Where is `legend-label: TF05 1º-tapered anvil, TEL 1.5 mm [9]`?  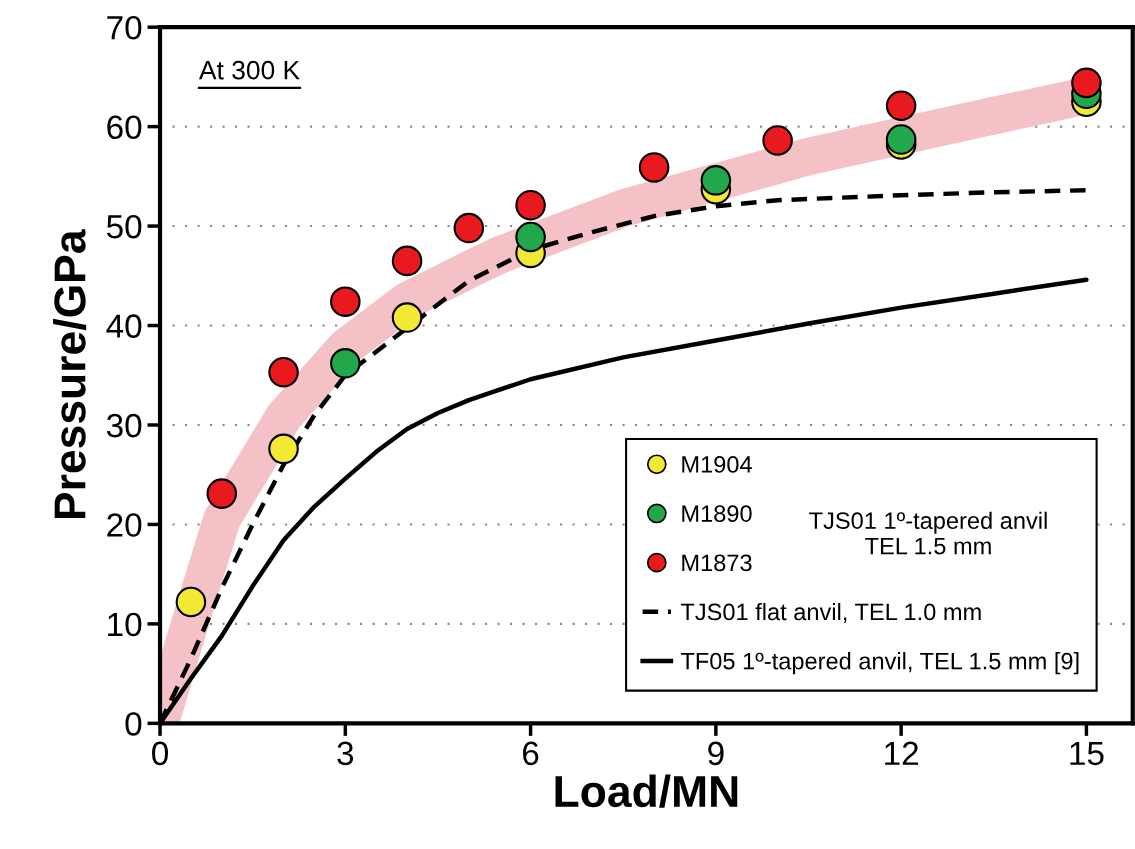
legend-label: TF05 1º-tapered anvil, TEL 1.5 mm [9] is located at coordinates (879, 663).